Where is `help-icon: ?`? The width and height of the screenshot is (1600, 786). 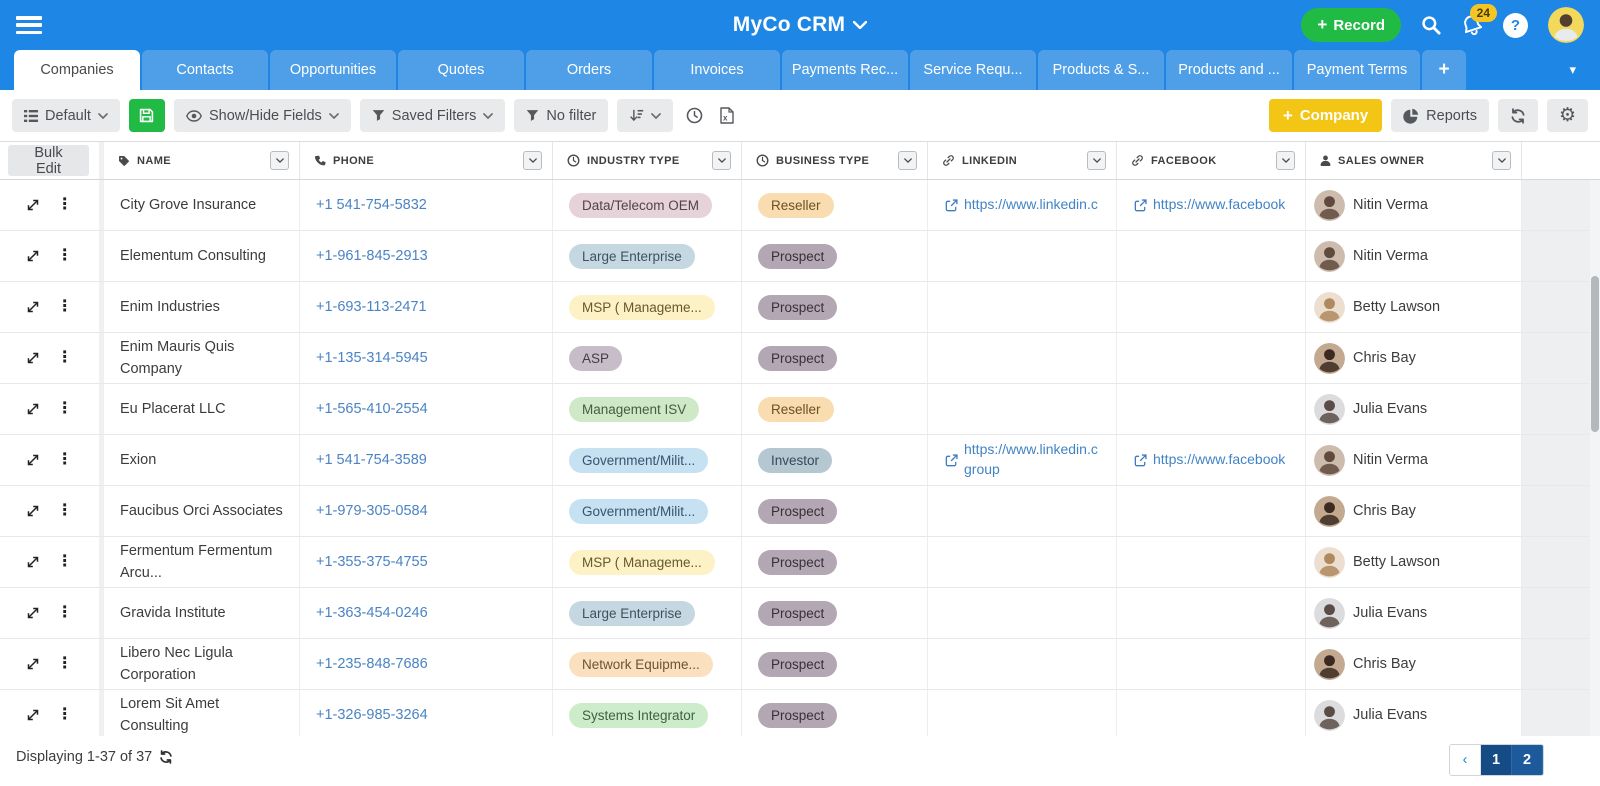 help-icon: ? is located at coordinates (1515, 25).